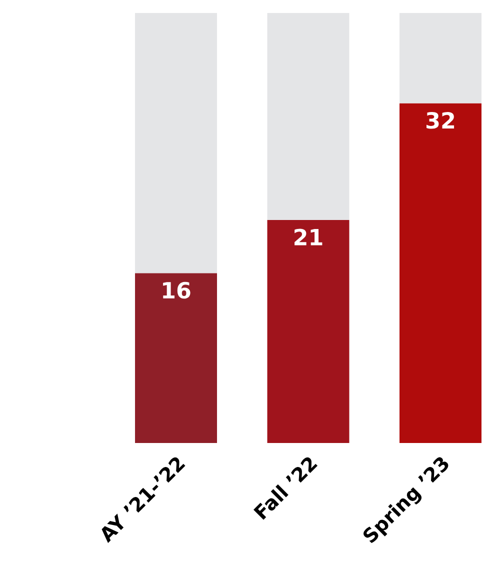 The width and height of the screenshot is (499, 567). Describe the element at coordinates (176, 290) in the screenshot. I see `data-label: 16` at that location.